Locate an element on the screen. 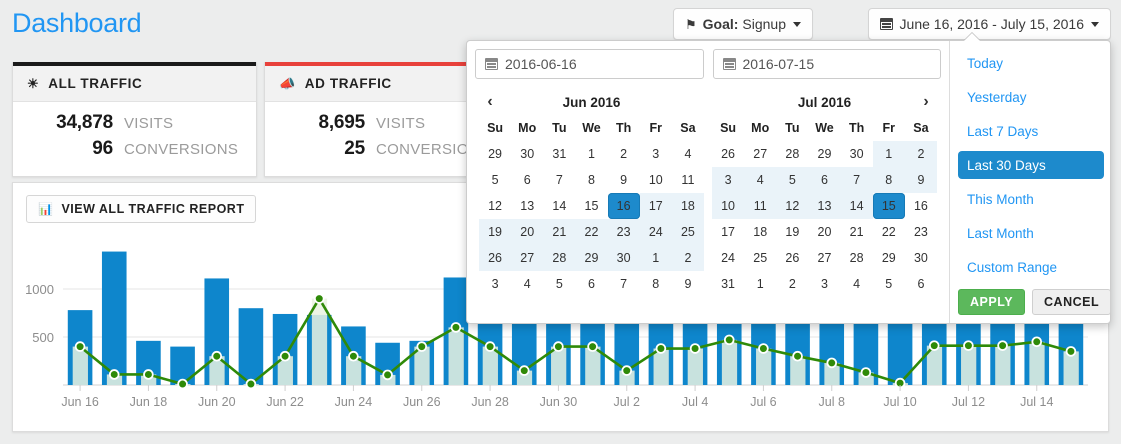 This screenshot has height=444, width=1121. goal-button: ⚑ Goal: Signup is located at coordinates (742, 24).